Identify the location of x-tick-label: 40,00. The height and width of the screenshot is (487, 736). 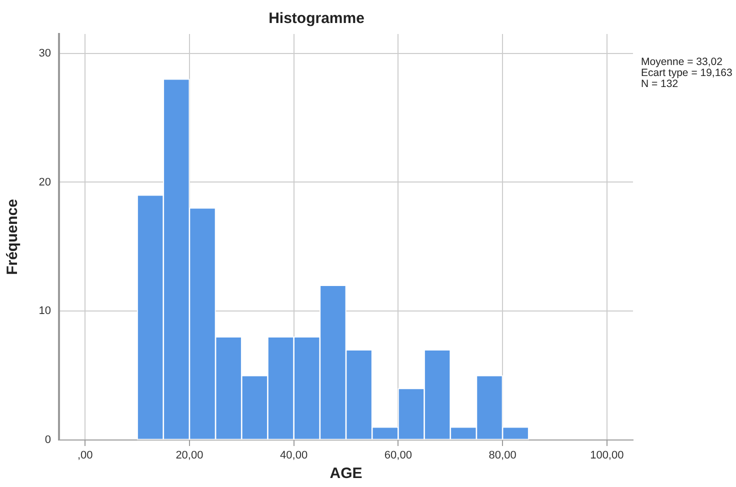
(294, 456).